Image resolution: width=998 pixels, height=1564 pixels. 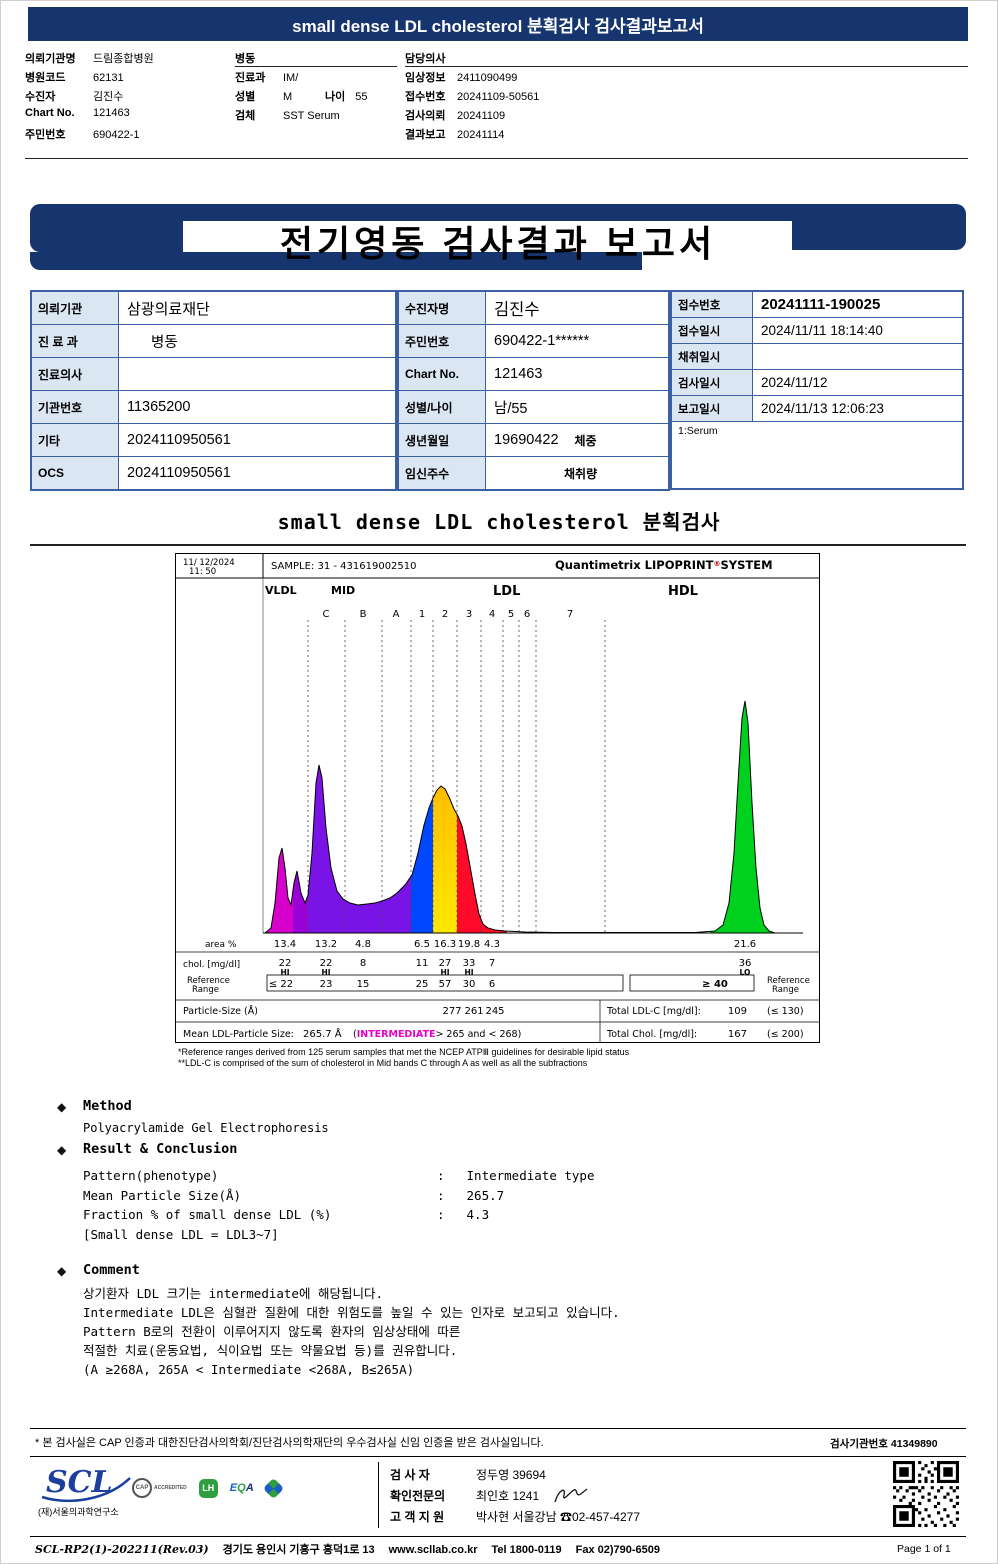 I want to click on cell-value: 20241111-190025, so click(x=857, y=304).